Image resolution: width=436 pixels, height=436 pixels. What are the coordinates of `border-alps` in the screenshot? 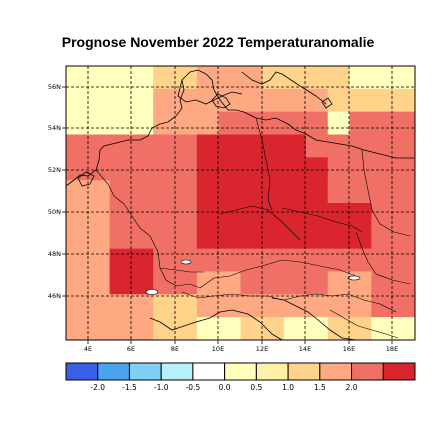 It's located at (181, 270).